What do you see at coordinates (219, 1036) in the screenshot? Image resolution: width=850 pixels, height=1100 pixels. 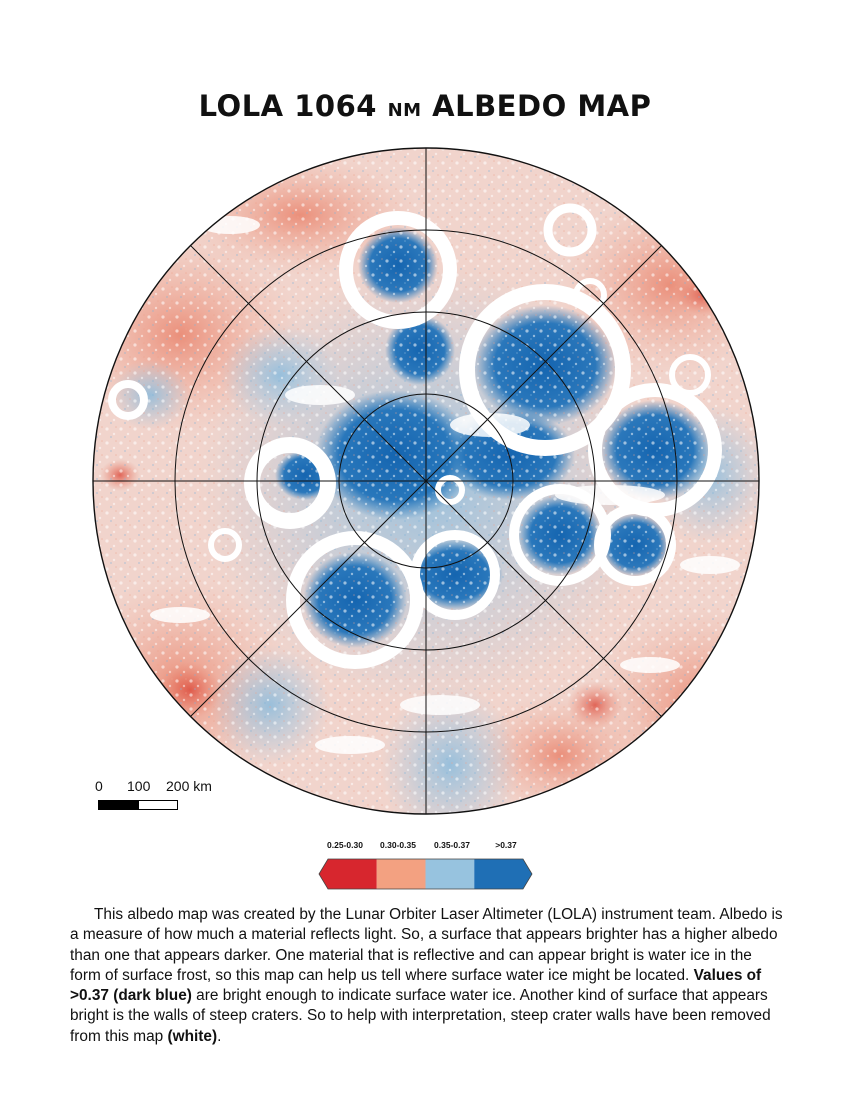 I see `description-text-3: .` at bounding box center [219, 1036].